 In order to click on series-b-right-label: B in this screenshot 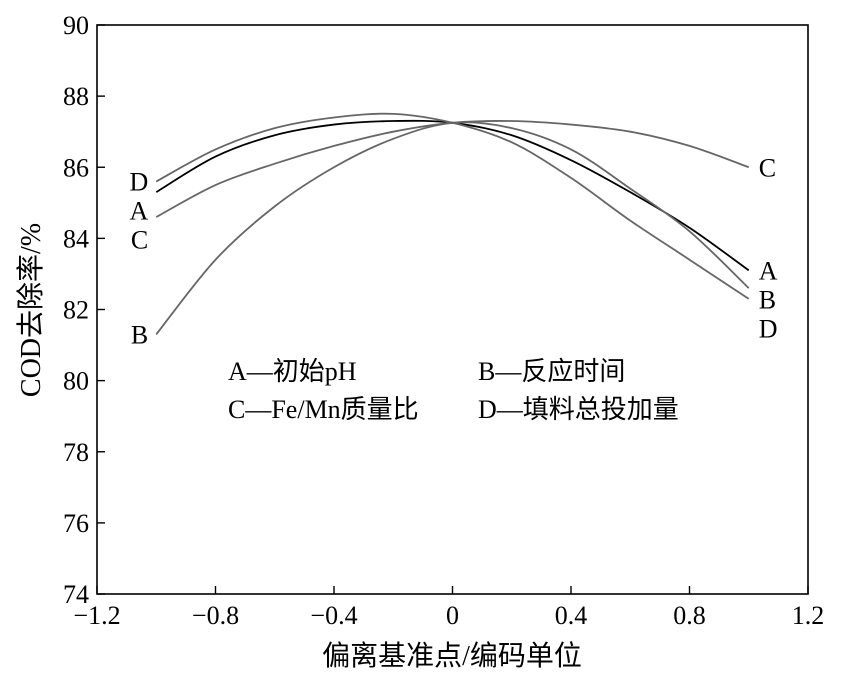, I will do `click(767, 299)`.